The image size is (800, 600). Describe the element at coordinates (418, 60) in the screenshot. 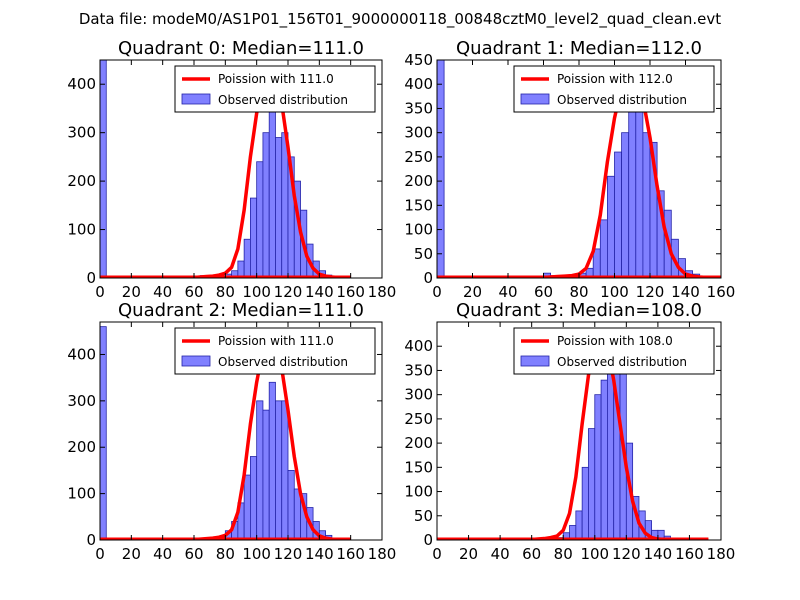

I see `y-tick-label: 450` at that location.